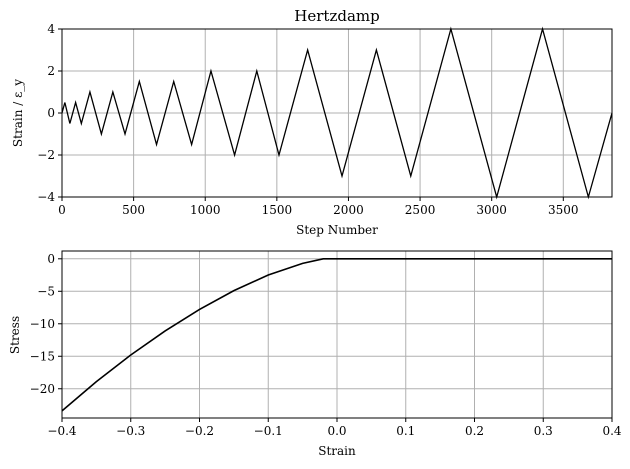 The width and height of the screenshot is (630, 469). What do you see at coordinates (133, 210) in the screenshot?
I see `x-tick-label: 500` at bounding box center [133, 210].